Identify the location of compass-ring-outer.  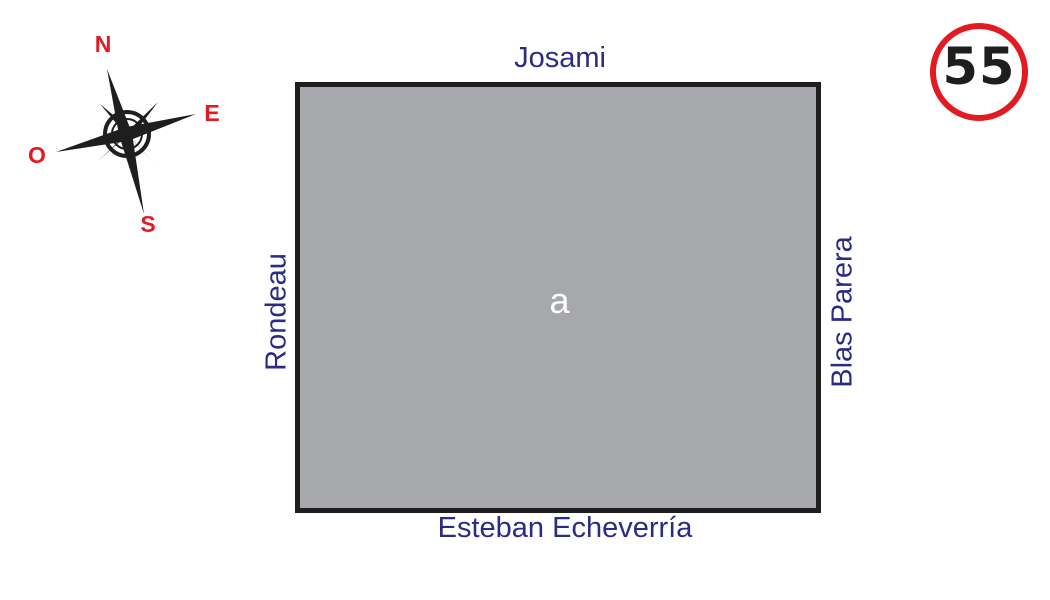
(127, 134).